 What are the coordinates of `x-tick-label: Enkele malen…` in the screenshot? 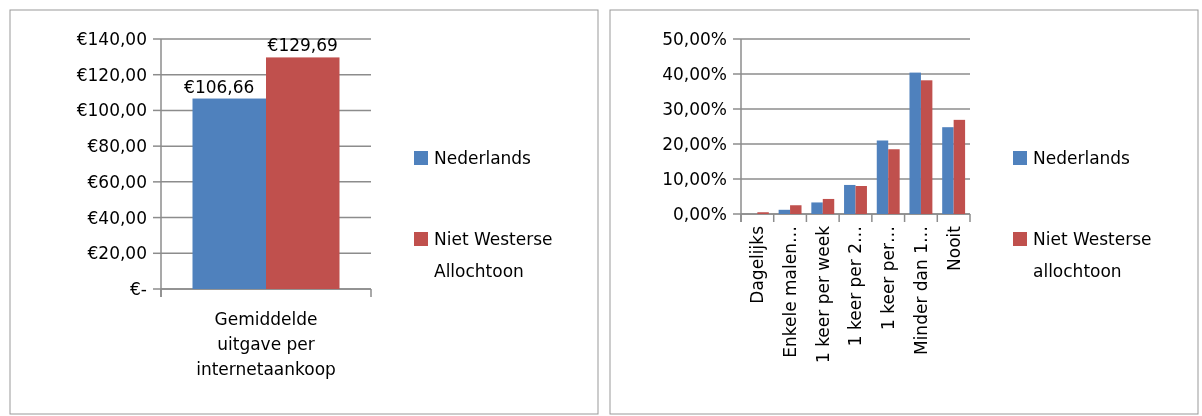 It's located at (790, 292).